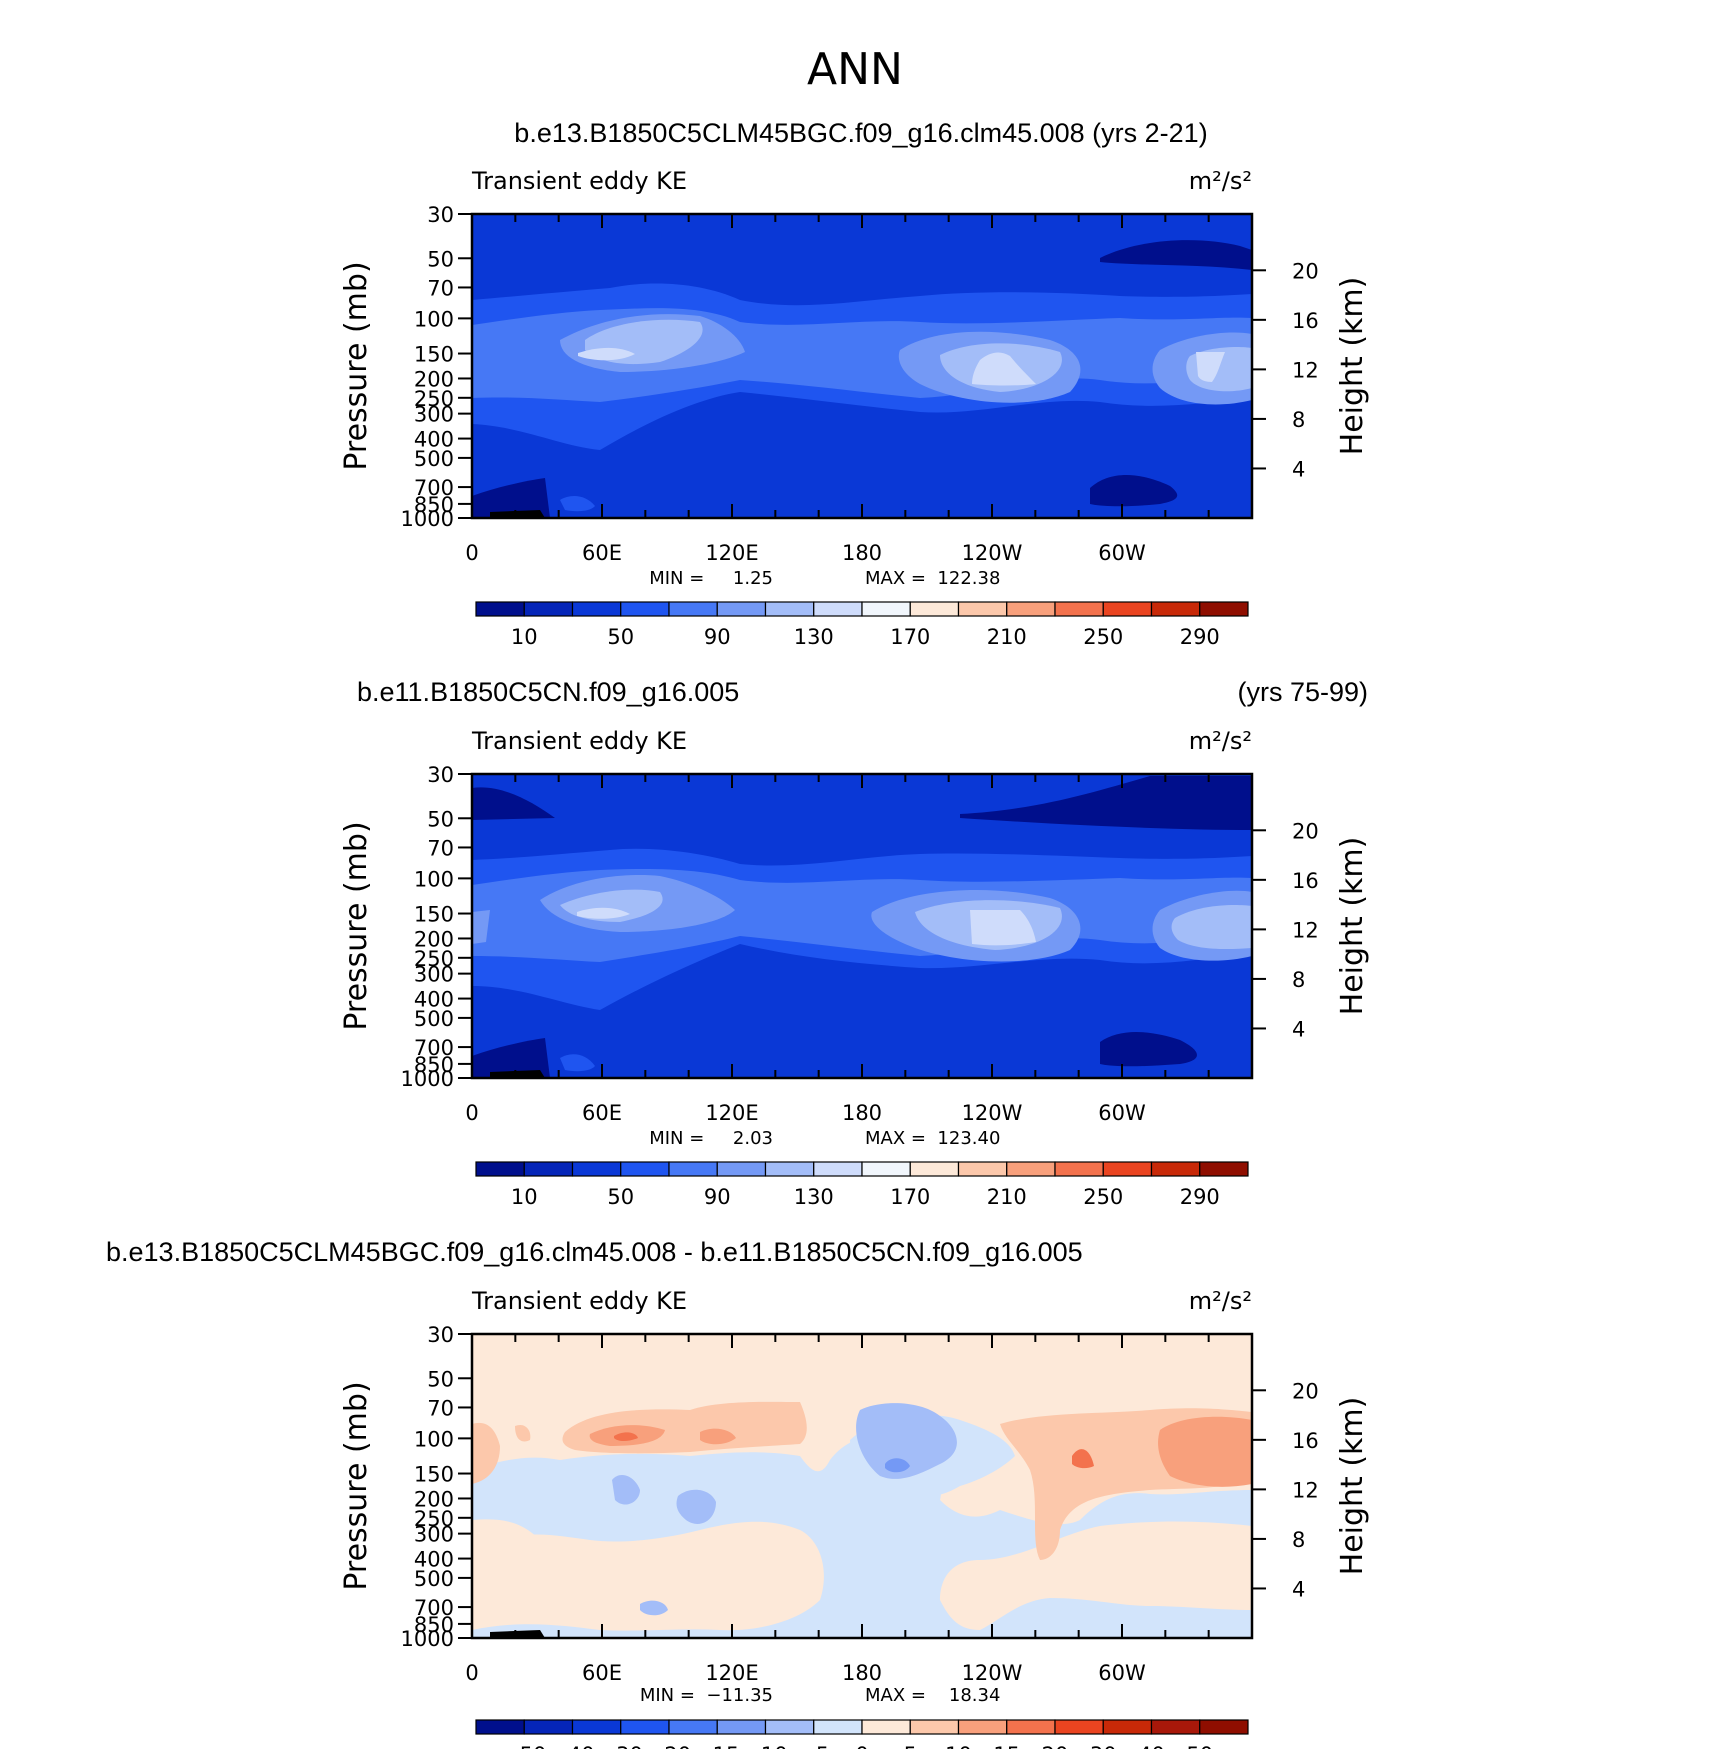  What do you see at coordinates (706, 1695) in the screenshot?
I see `panel-3-min-label: MIN = −11.35` at bounding box center [706, 1695].